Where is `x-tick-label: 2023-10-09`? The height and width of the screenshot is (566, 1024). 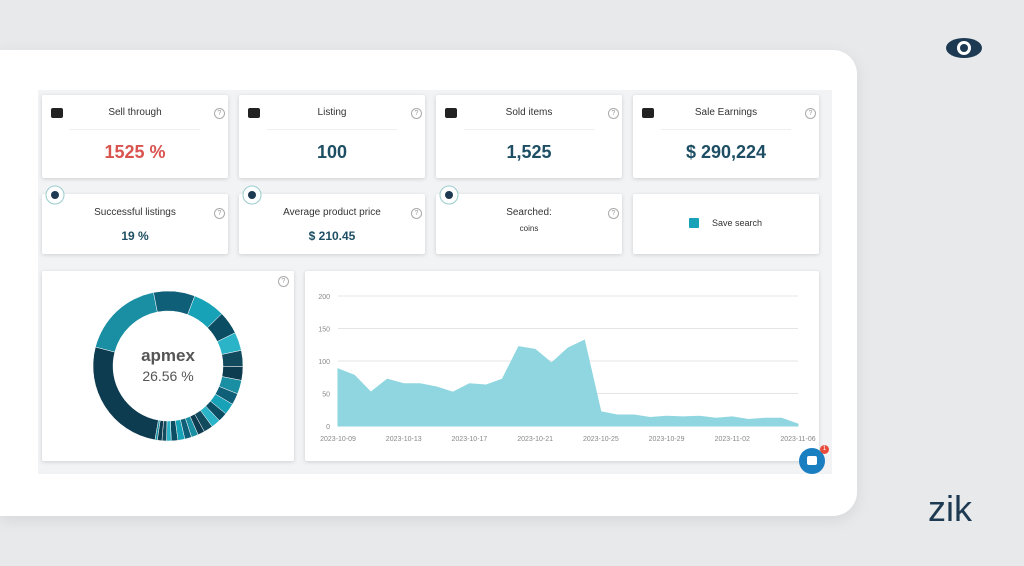
x-tick-label: 2023-10-09 is located at coordinates (338, 439).